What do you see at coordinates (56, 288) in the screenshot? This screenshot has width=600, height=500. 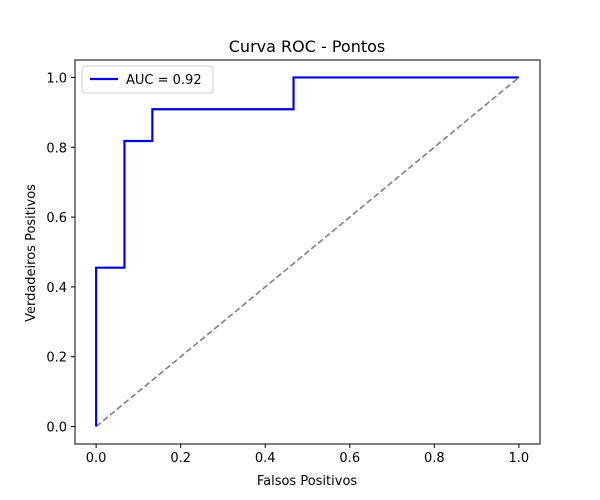 I see `y-tick-label: 0.4` at bounding box center [56, 288].